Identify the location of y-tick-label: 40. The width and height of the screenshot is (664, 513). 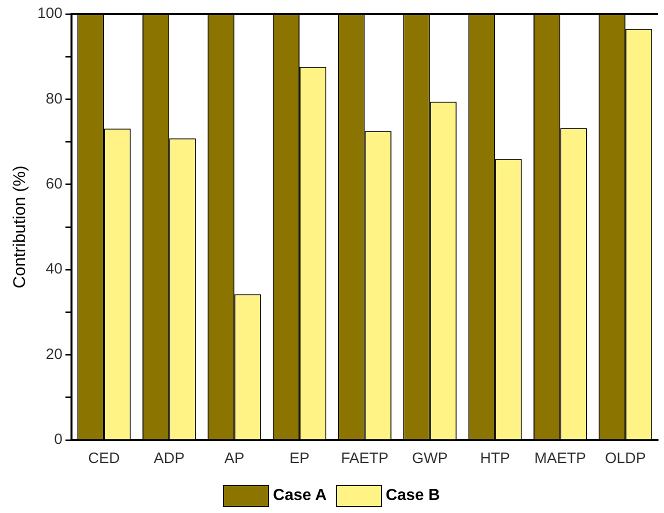
(54, 269).